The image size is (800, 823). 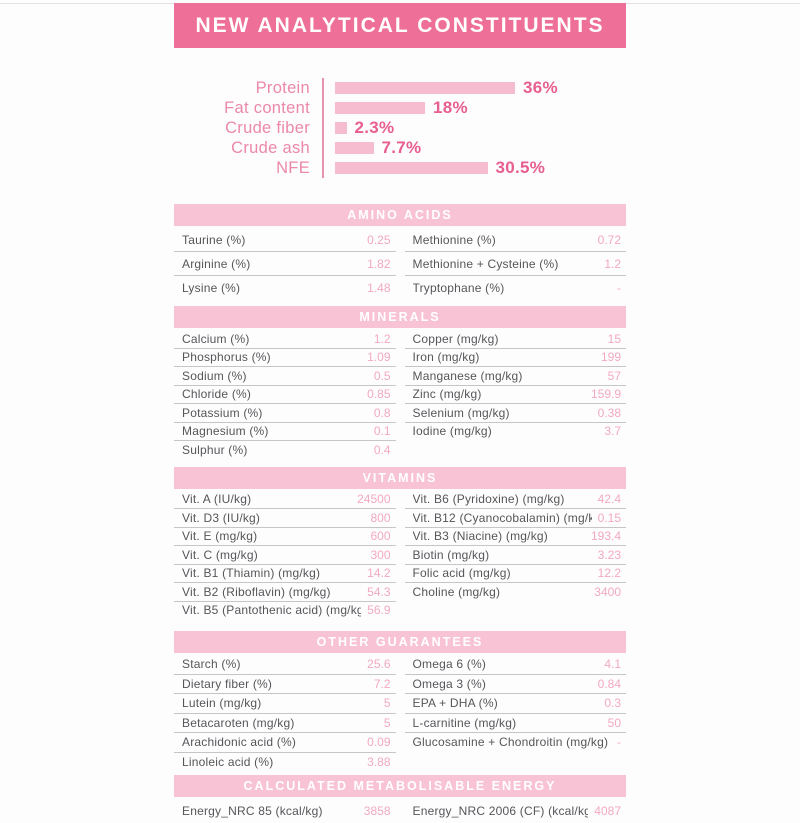 I want to click on nutrient-value: 0.15, so click(x=609, y=517).